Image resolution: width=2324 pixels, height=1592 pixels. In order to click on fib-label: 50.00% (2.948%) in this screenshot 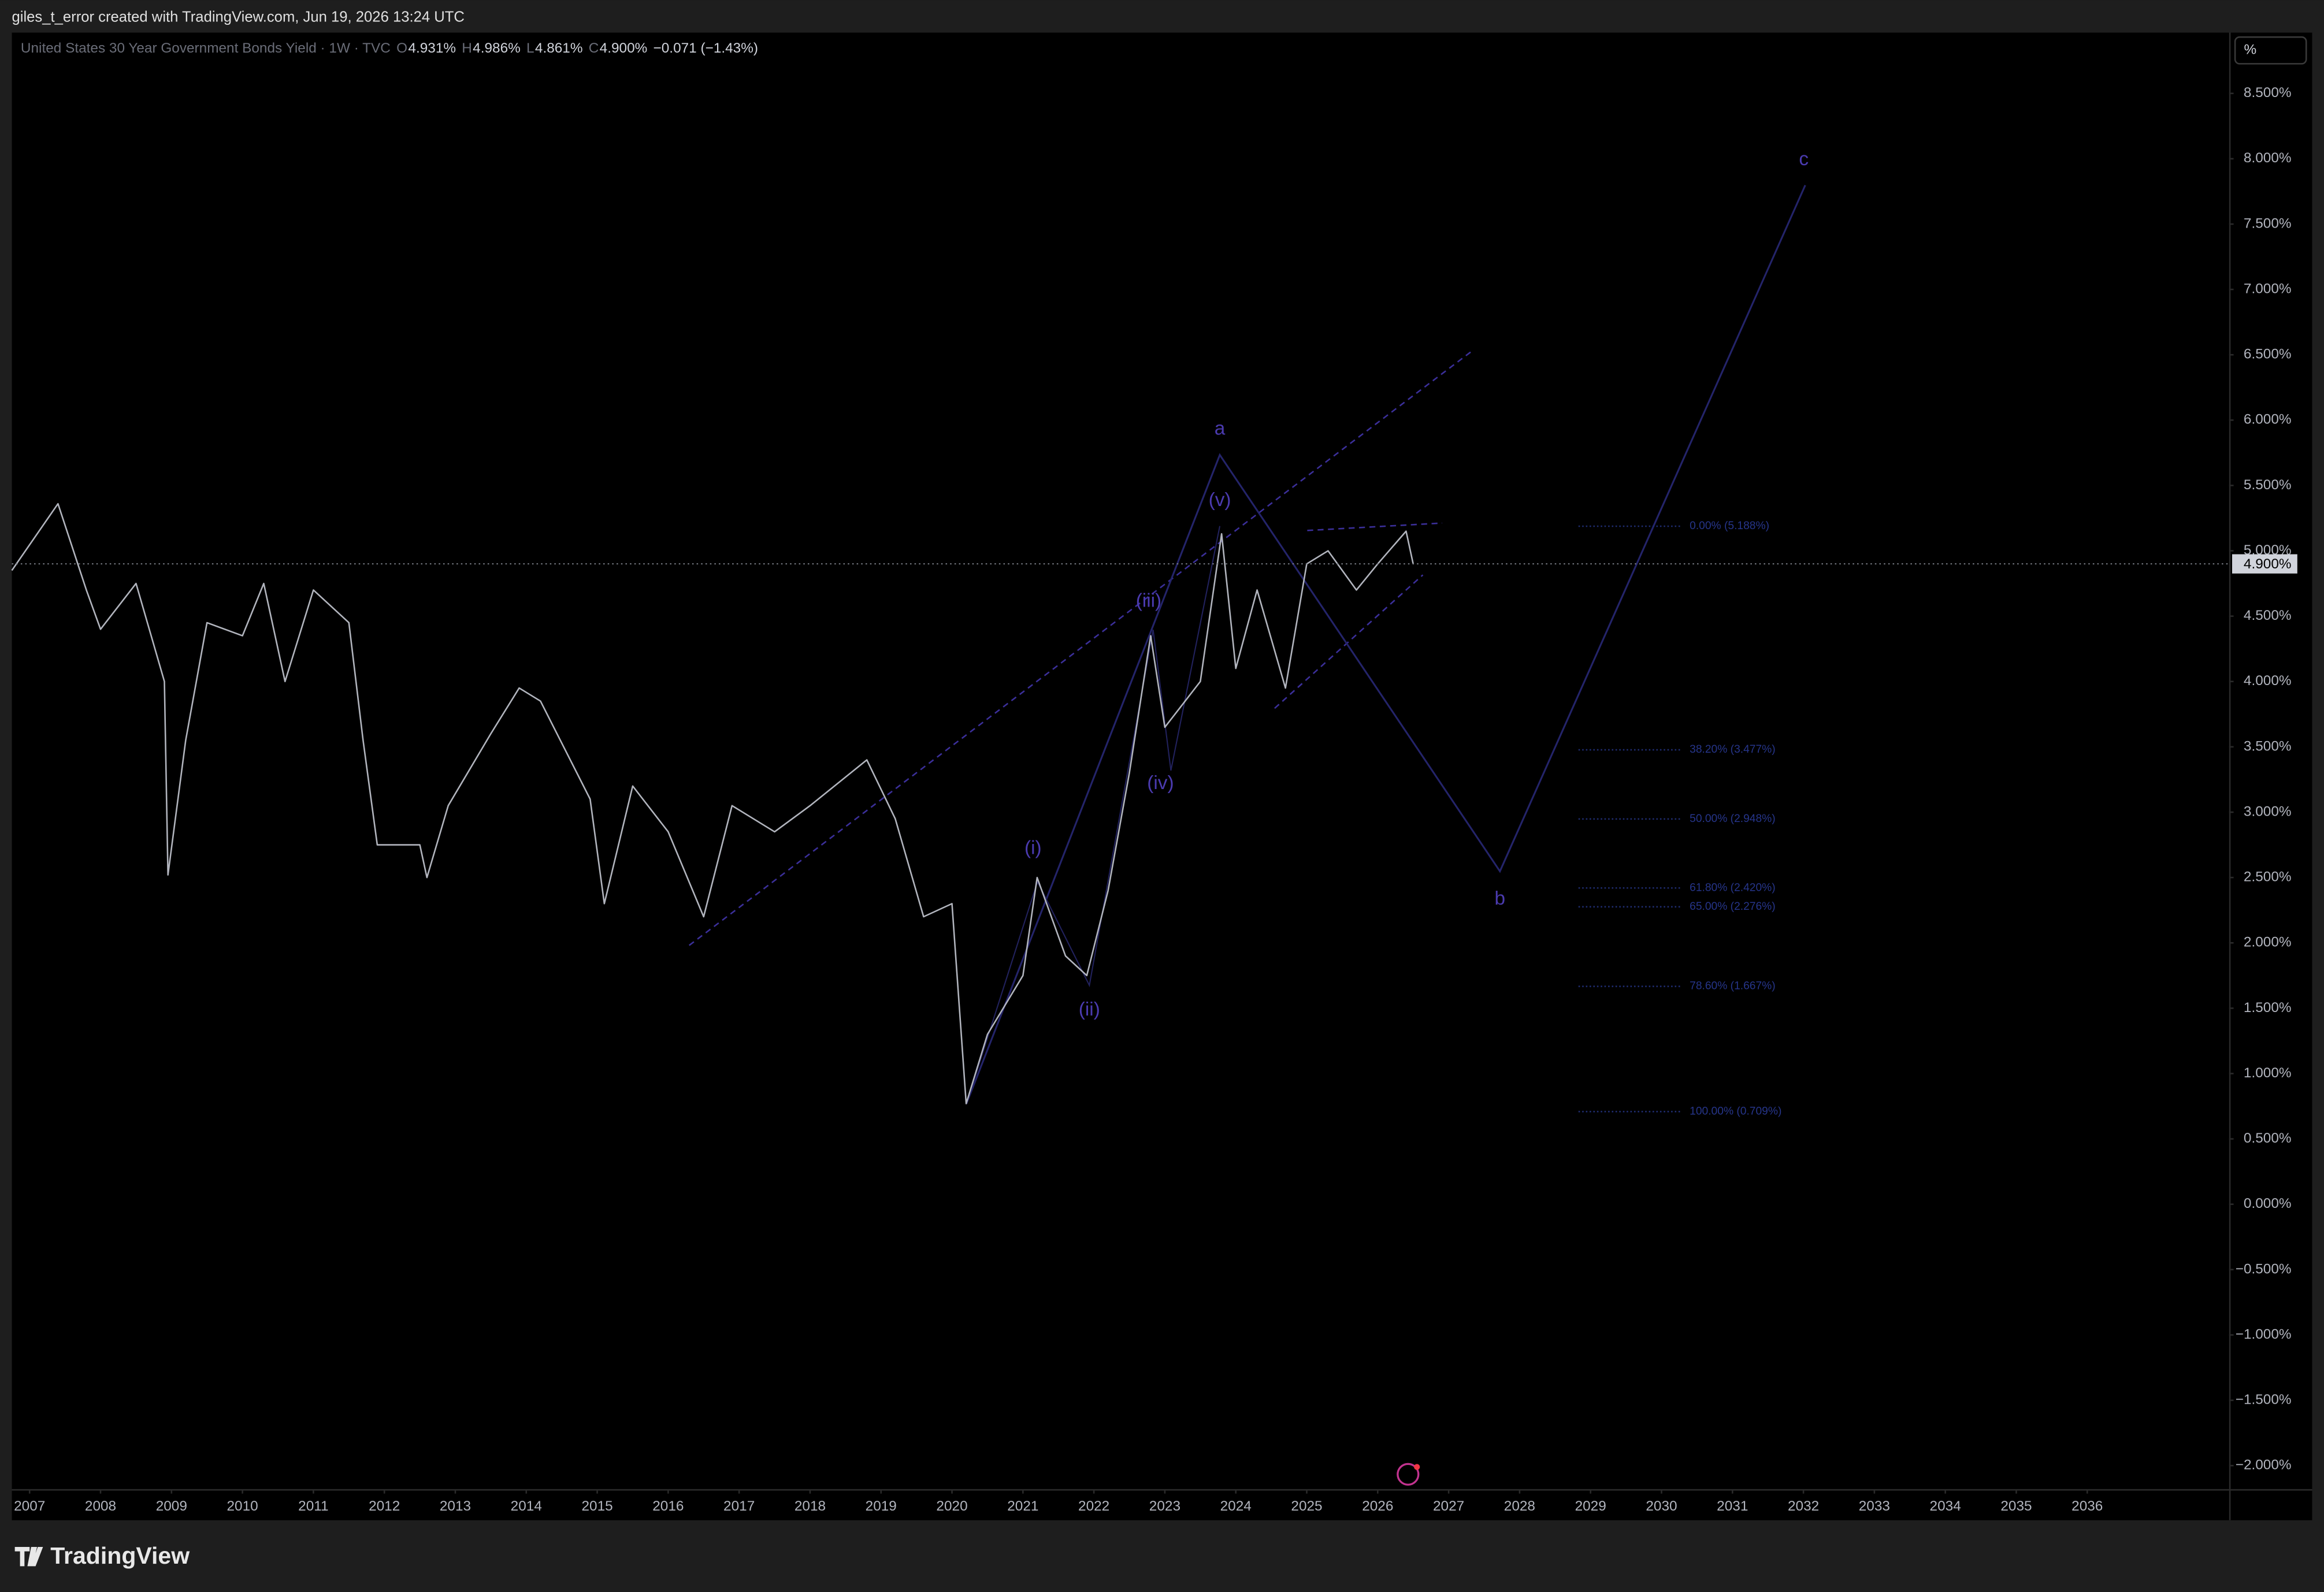, I will do `click(1733, 819)`.